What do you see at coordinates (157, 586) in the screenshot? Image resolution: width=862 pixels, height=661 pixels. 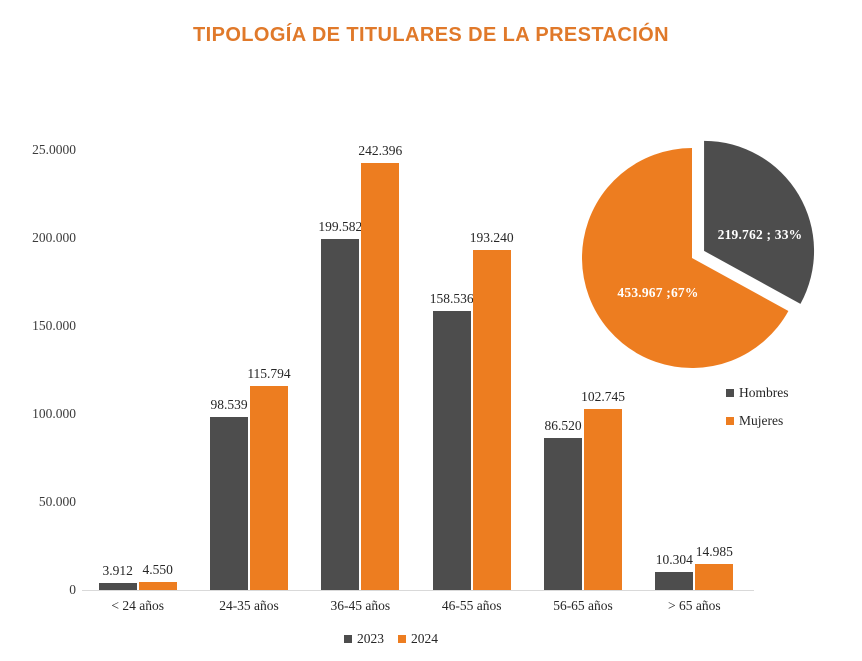 I see `bar-2024-<-24-años` at bounding box center [157, 586].